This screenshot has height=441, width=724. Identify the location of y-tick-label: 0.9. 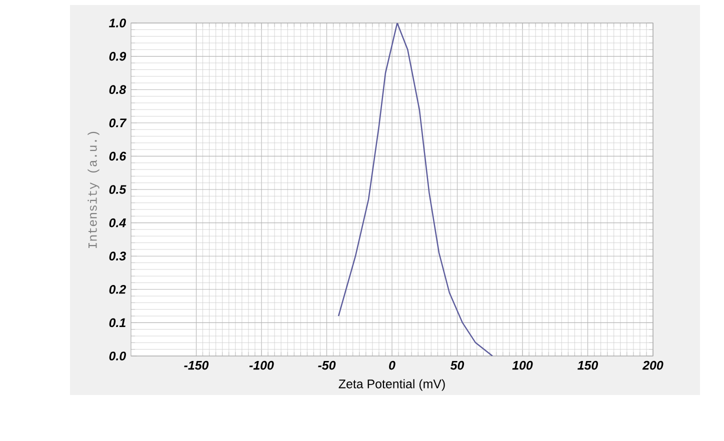
(117, 56).